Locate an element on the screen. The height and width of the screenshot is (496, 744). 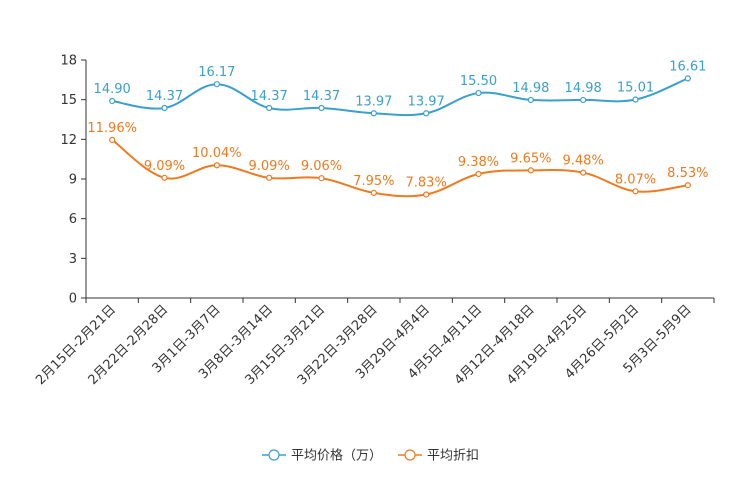
legend-item-2: 平均折扣 is located at coordinates (438, 456).